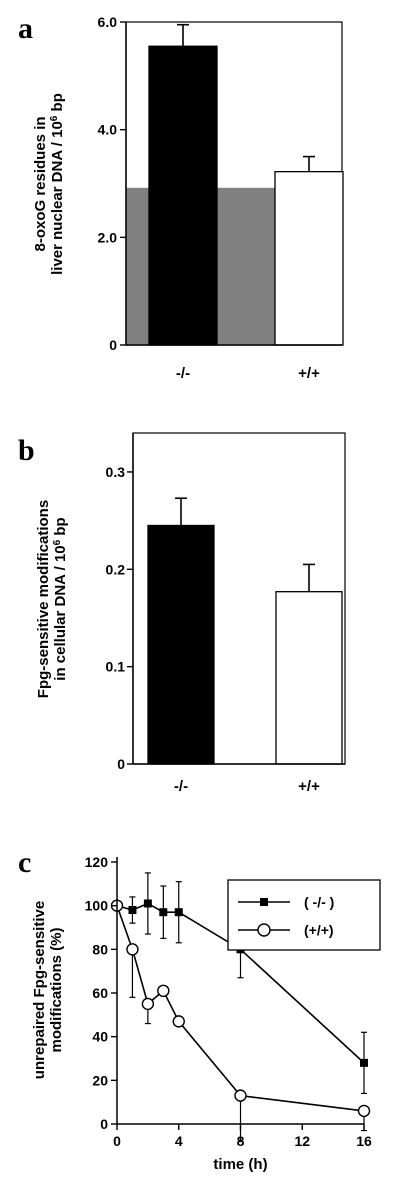 The image size is (400, 1200). Describe the element at coordinates (25, 28) in the screenshot. I see `panel-label-a: a` at that location.